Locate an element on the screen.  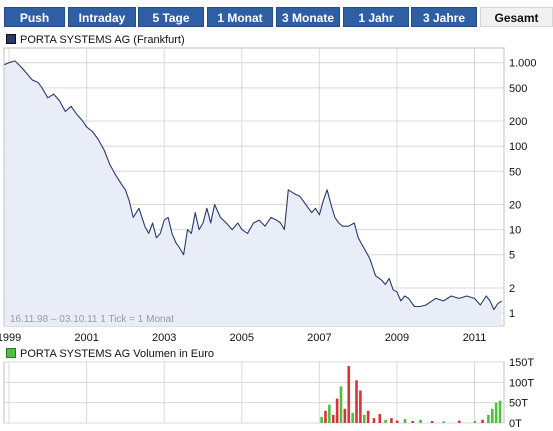
volume-legend-swatch is located at coordinates (11, 353).